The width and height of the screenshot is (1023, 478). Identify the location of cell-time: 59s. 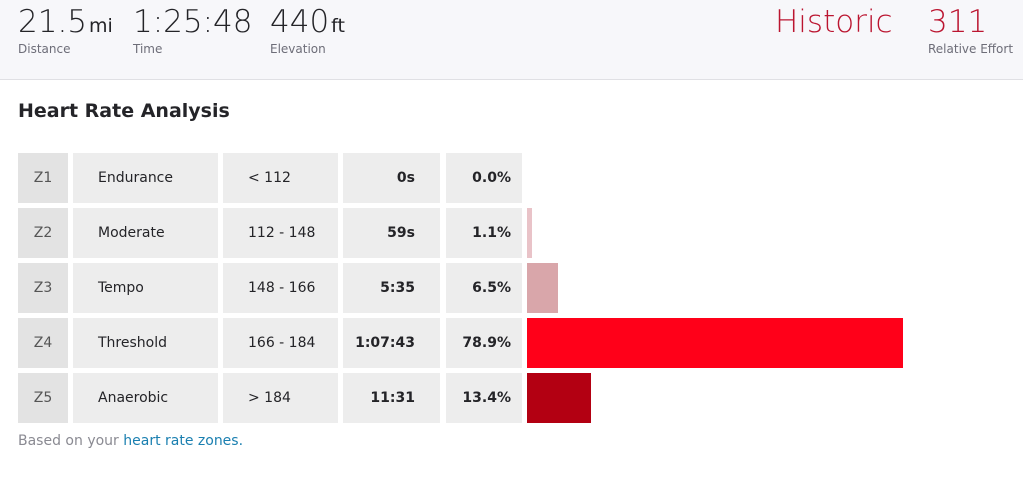
(391, 233).